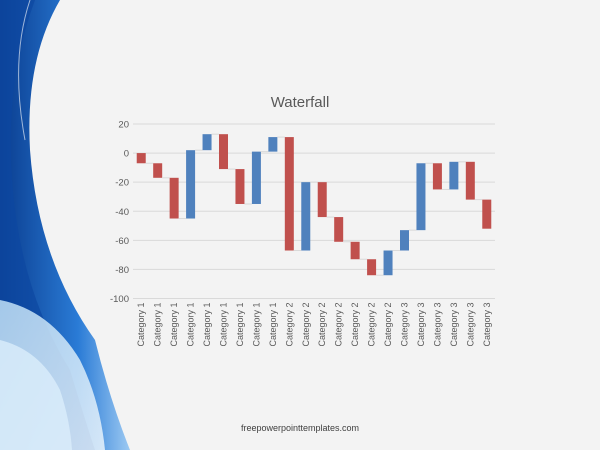 The image size is (600, 450). I want to click on y-tick-label: 0, so click(126, 154).